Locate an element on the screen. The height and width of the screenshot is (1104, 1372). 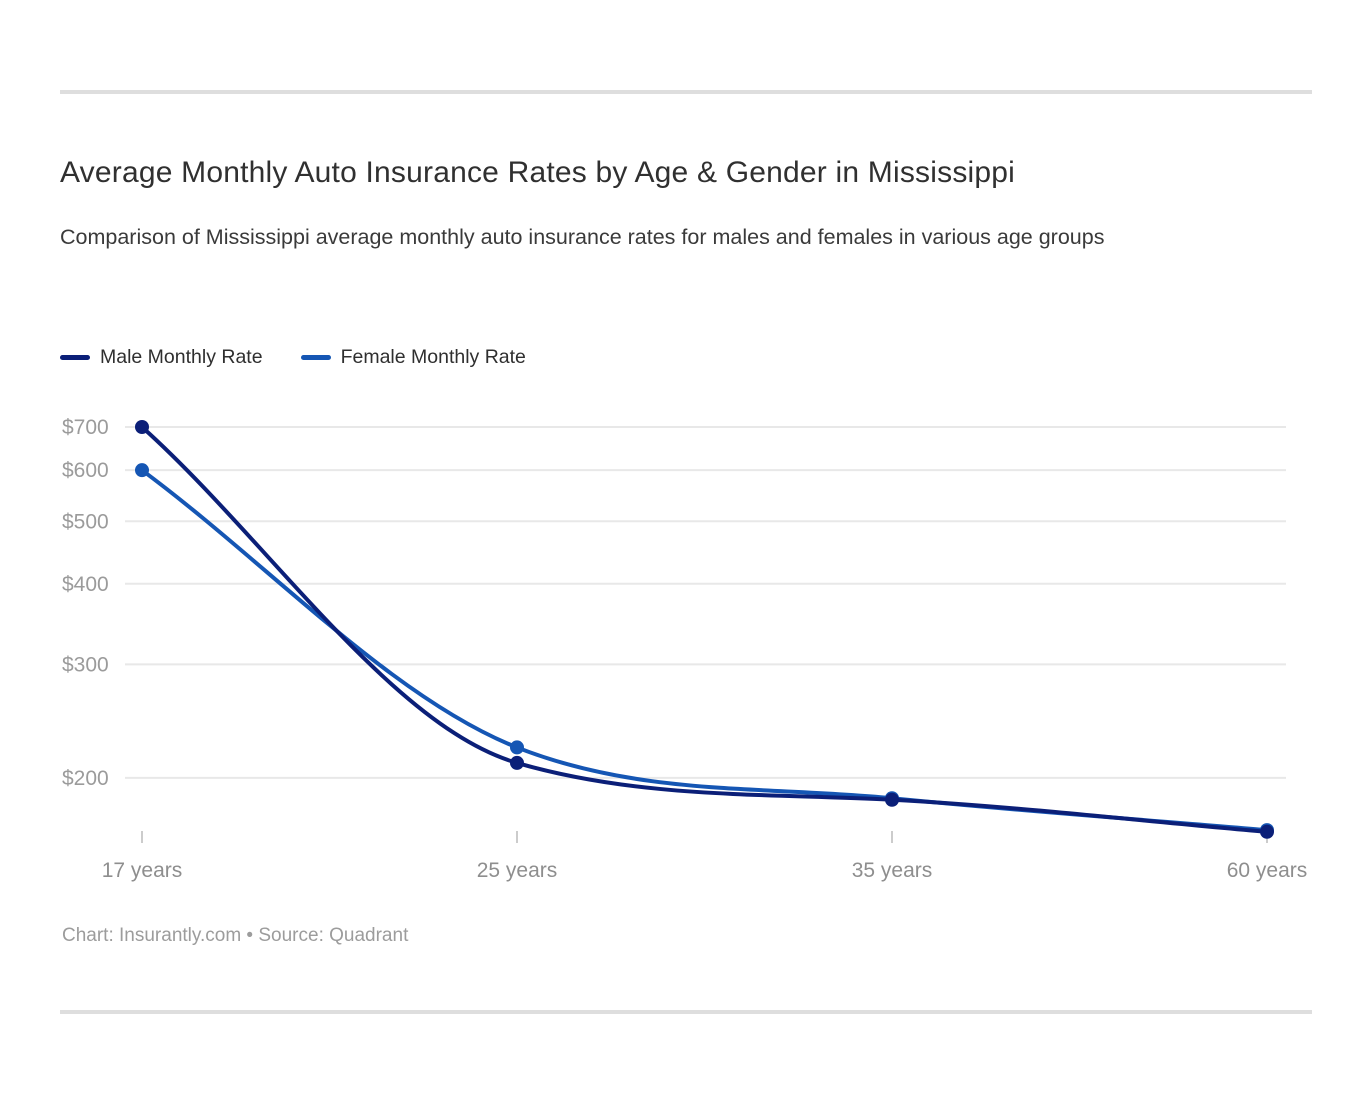
legend-label-male: Male Monthly Rate is located at coordinates (181, 357).